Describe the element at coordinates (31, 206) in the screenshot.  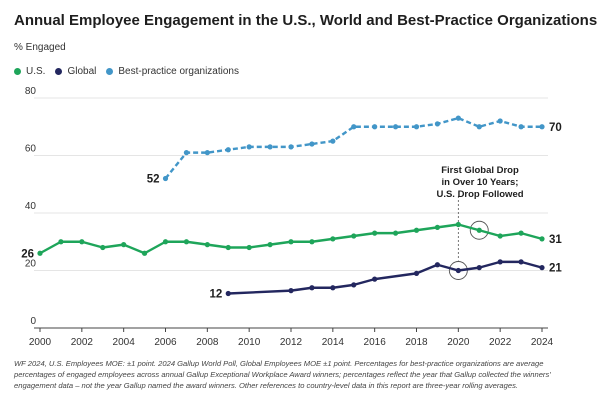
I see `y-tick-label: 40` at that location.